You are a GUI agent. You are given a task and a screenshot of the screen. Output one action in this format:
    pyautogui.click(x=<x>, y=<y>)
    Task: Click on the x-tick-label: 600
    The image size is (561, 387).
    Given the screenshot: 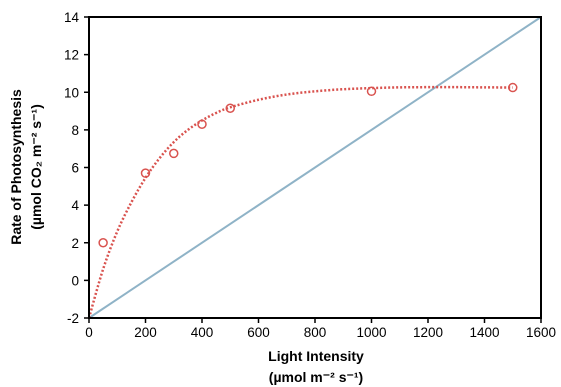 What is the action you would take?
    pyautogui.click(x=258, y=332)
    